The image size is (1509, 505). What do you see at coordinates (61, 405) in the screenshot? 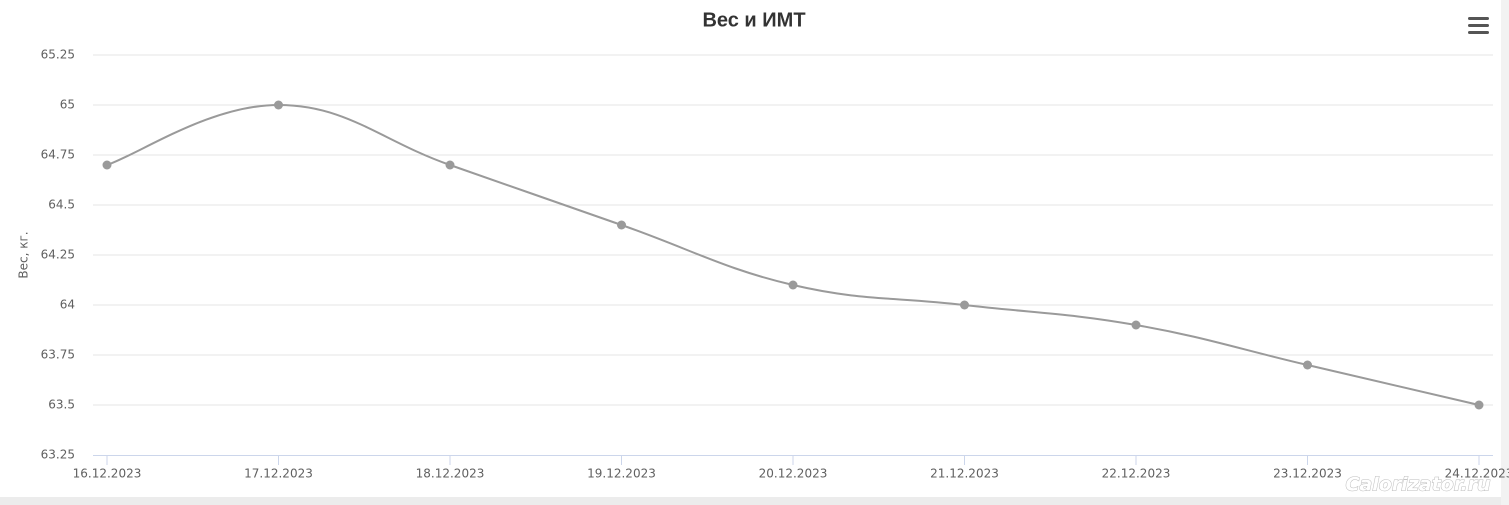
I see `y-tick-label: 63.5` at bounding box center [61, 405].